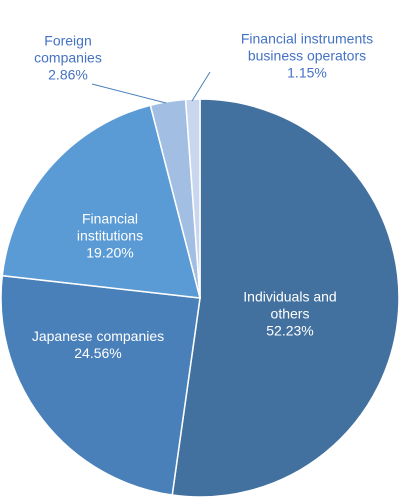 The width and height of the screenshot is (400, 500). I want to click on category-label: Financial instruments business operators, so click(307, 47).